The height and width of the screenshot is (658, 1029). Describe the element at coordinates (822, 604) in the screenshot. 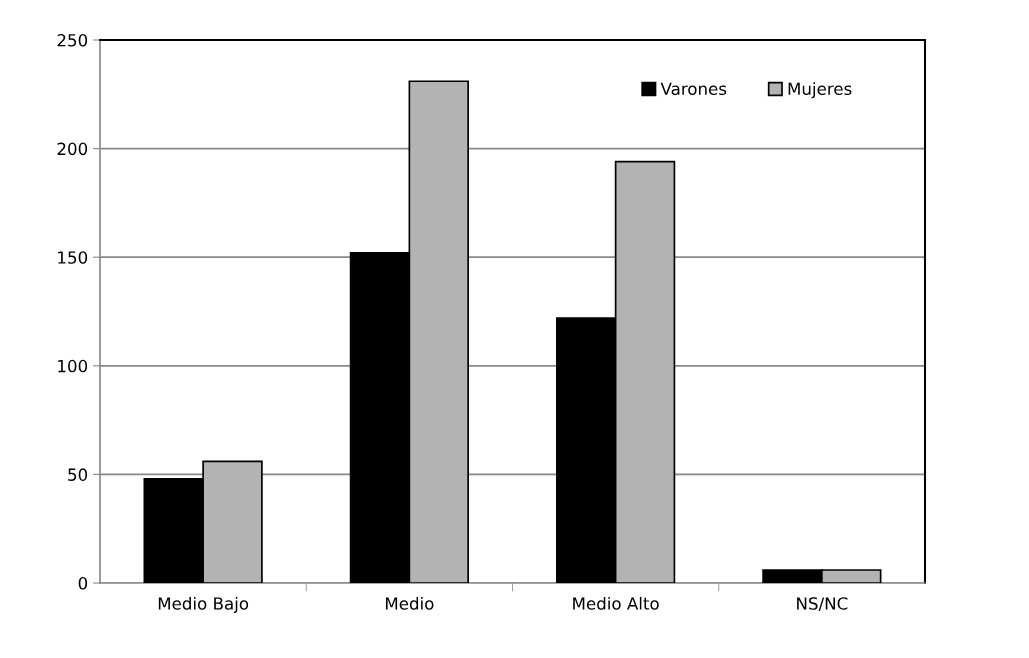

I see `x-tick-label: NS/NC` at that location.